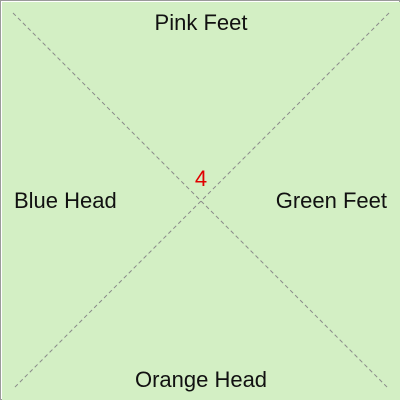 This screenshot has height=401, width=400. Describe the element at coordinates (331, 200) in the screenshot. I see `edge-label-right: Green Feet` at that location.